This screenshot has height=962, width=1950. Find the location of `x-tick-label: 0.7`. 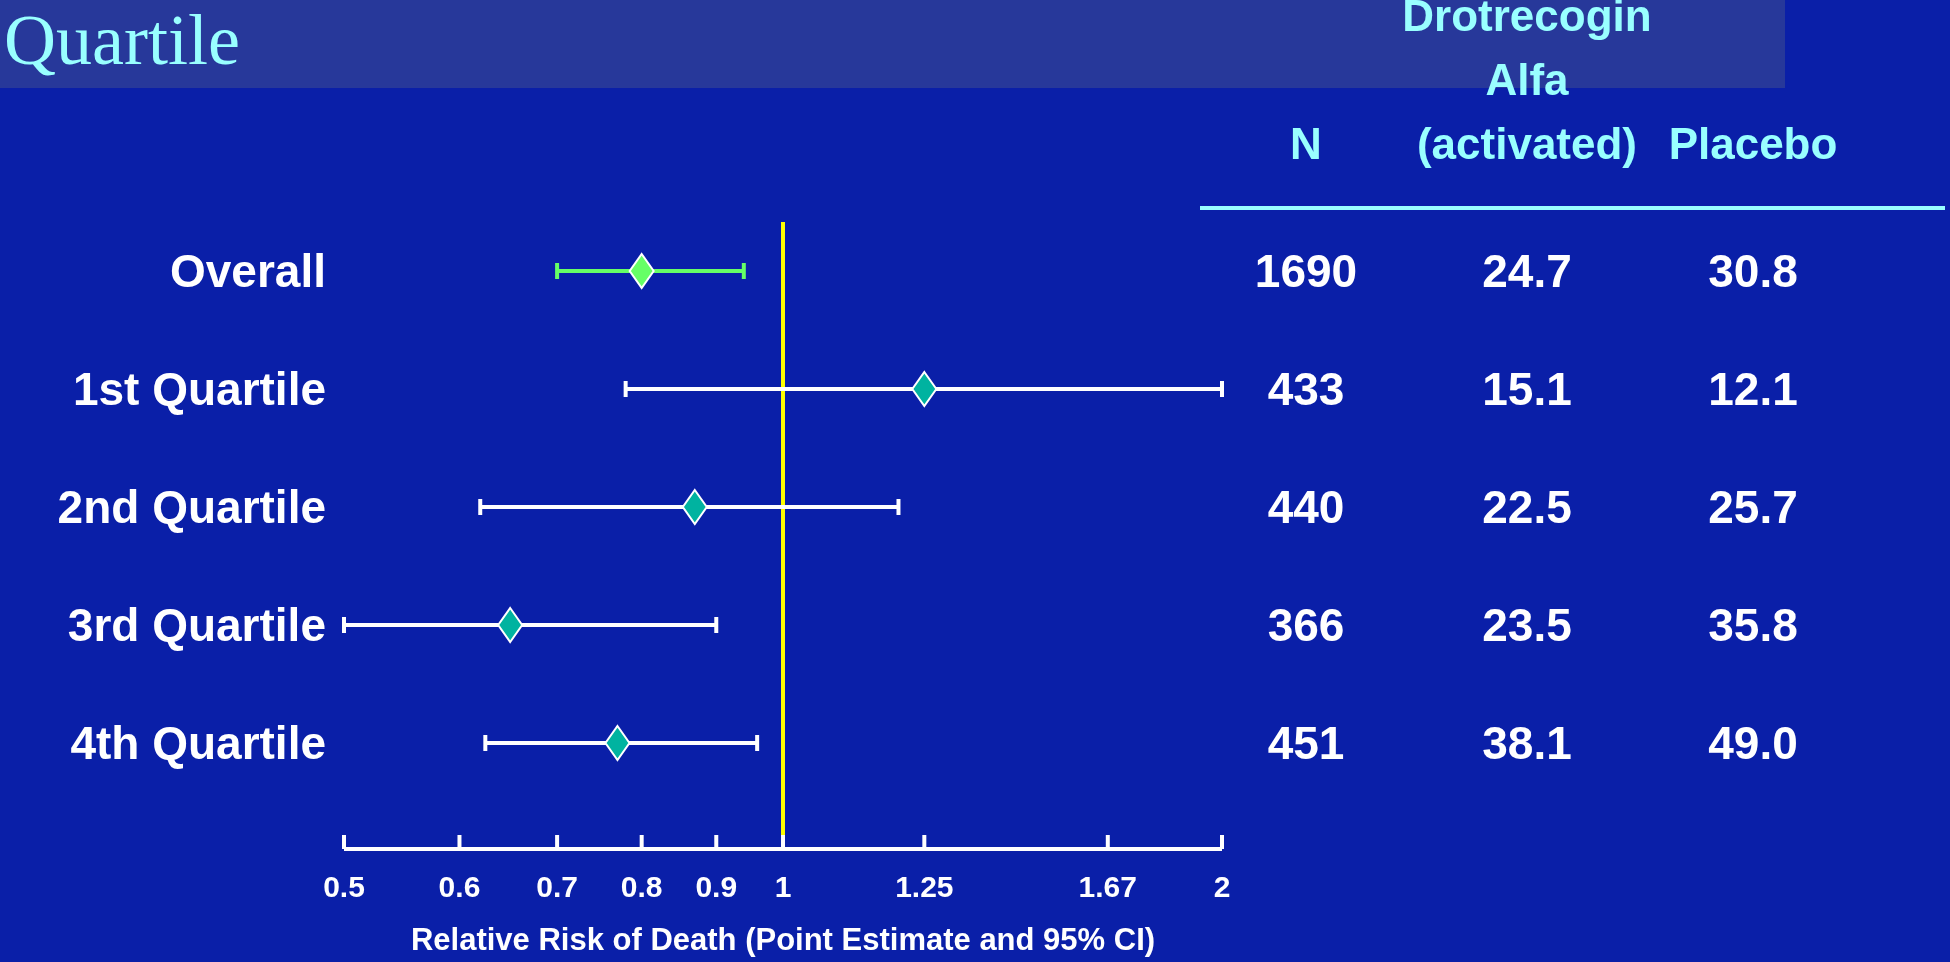

x-tick-label: 0.7 is located at coordinates (557, 886).